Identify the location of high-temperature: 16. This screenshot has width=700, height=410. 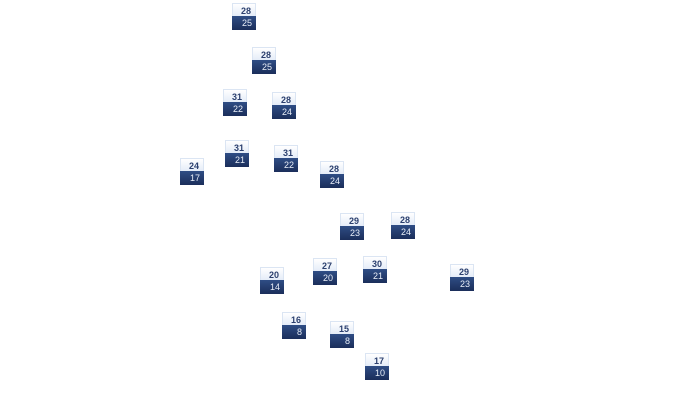
(294, 318).